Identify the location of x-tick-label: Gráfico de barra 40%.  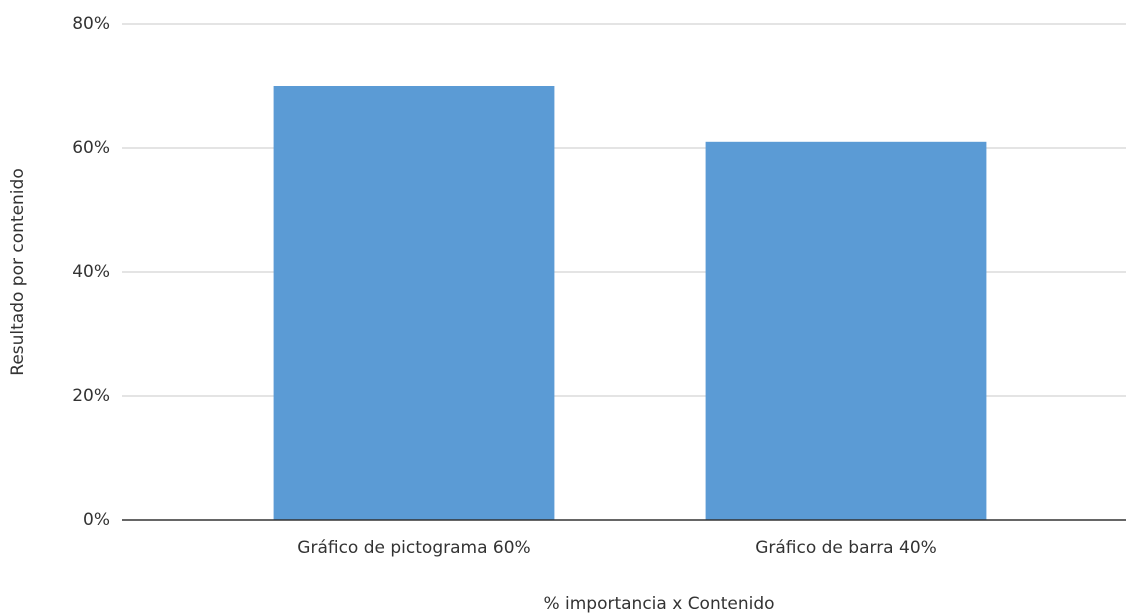
(846, 548).